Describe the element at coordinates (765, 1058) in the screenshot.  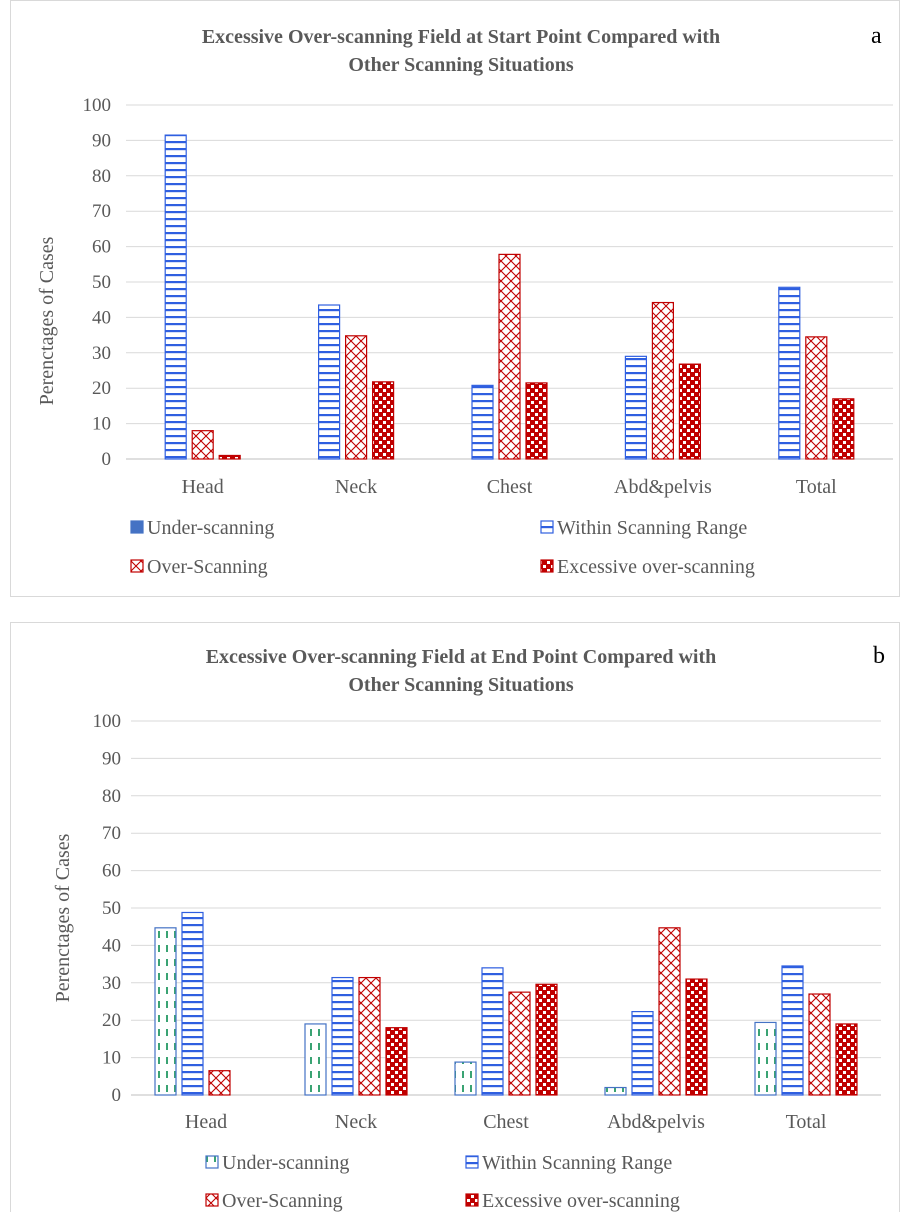
I see `bar-under-scanning-total` at that location.